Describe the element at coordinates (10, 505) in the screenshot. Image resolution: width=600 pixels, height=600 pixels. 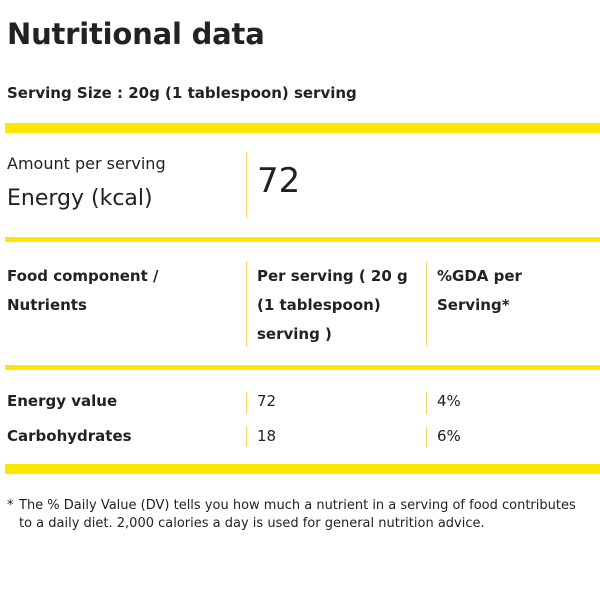
I see `footnote-marker: *` at that location.